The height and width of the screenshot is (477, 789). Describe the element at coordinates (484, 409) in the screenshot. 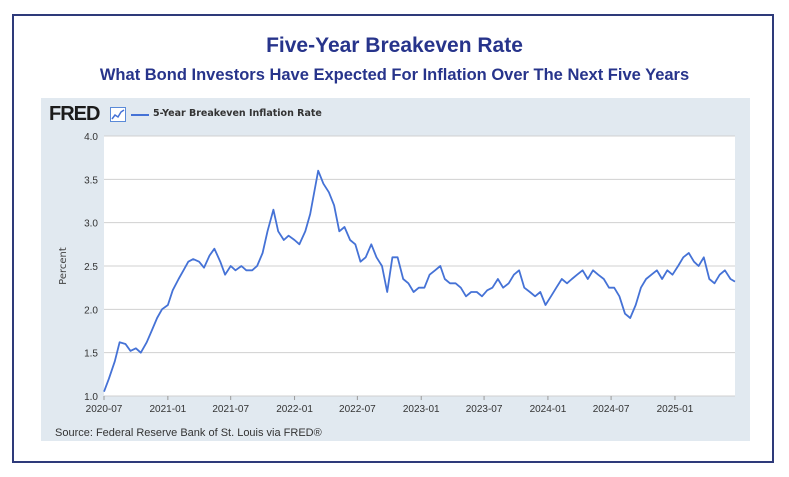

I see `x-tick-label: 2023-07` at that location.